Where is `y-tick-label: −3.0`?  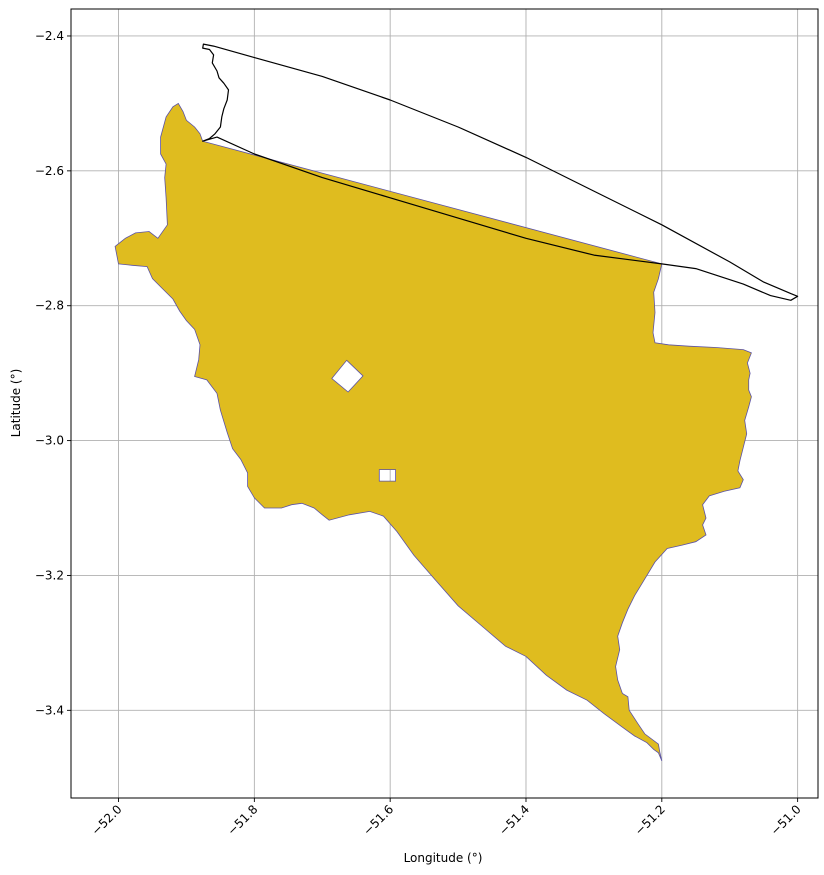
y-tick-label: −3.0 is located at coordinates (49, 441).